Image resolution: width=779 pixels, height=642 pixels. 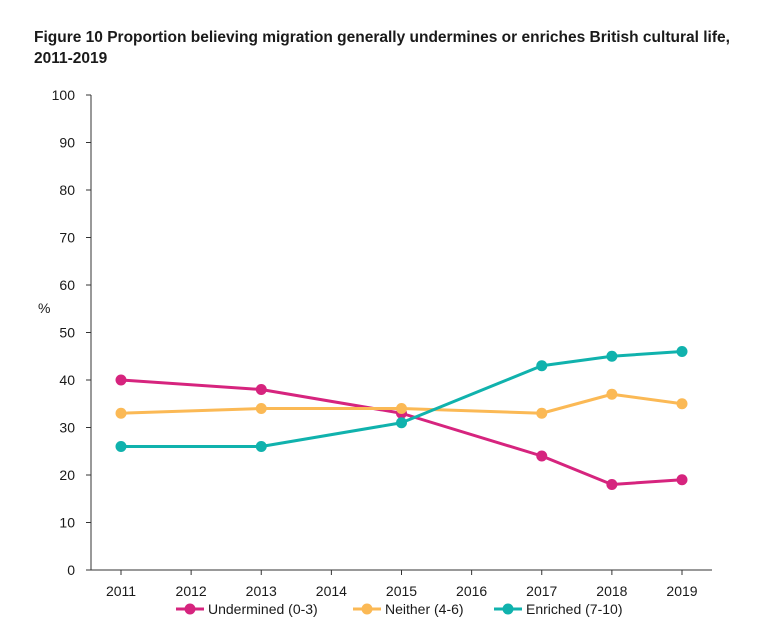 What do you see at coordinates (401, 591) in the screenshot?
I see `x-tick-label: 2015` at bounding box center [401, 591].